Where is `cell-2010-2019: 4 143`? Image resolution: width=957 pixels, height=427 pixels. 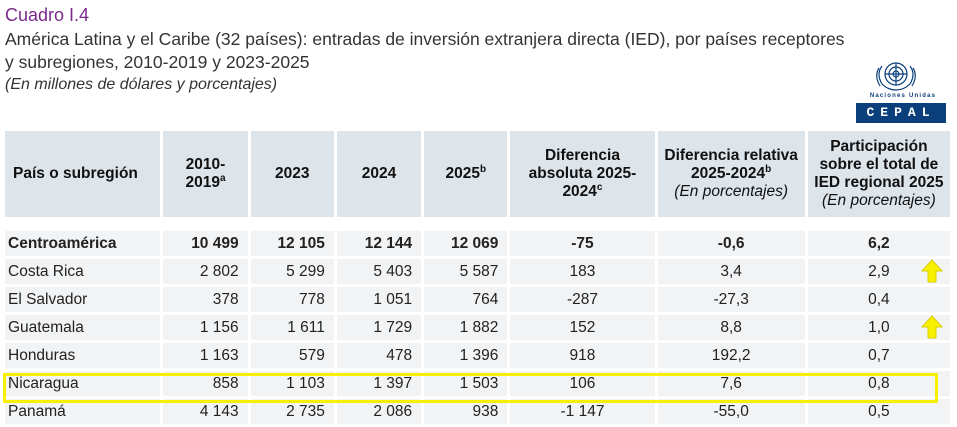 cell-2010-2019: 4 143 is located at coordinates (205, 411).